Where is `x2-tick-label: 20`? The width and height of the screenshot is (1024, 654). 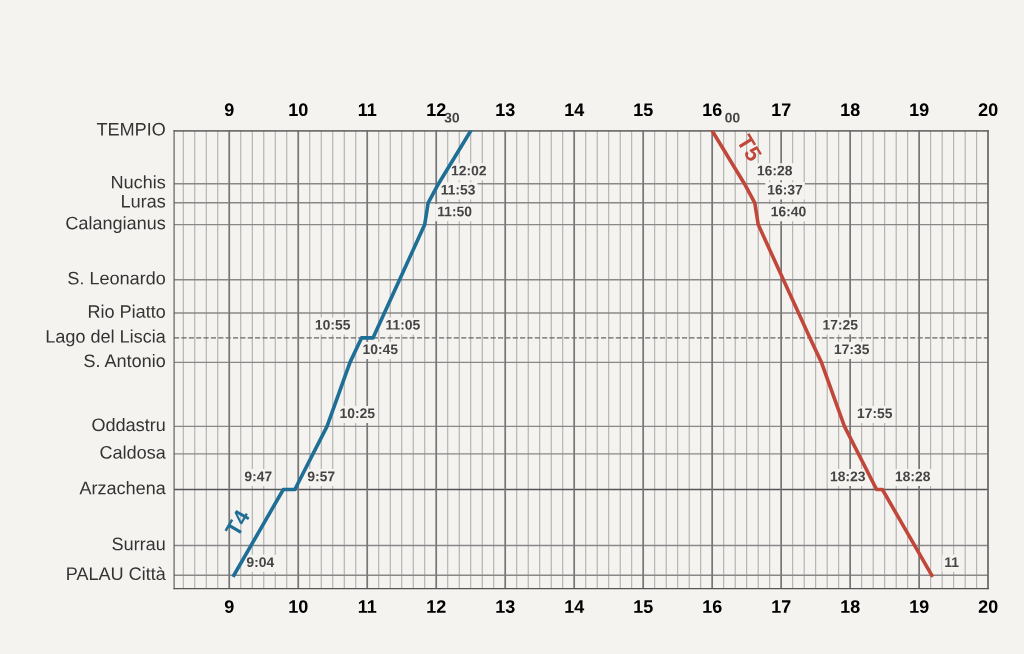 x2-tick-label: 20 is located at coordinates (988, 110).